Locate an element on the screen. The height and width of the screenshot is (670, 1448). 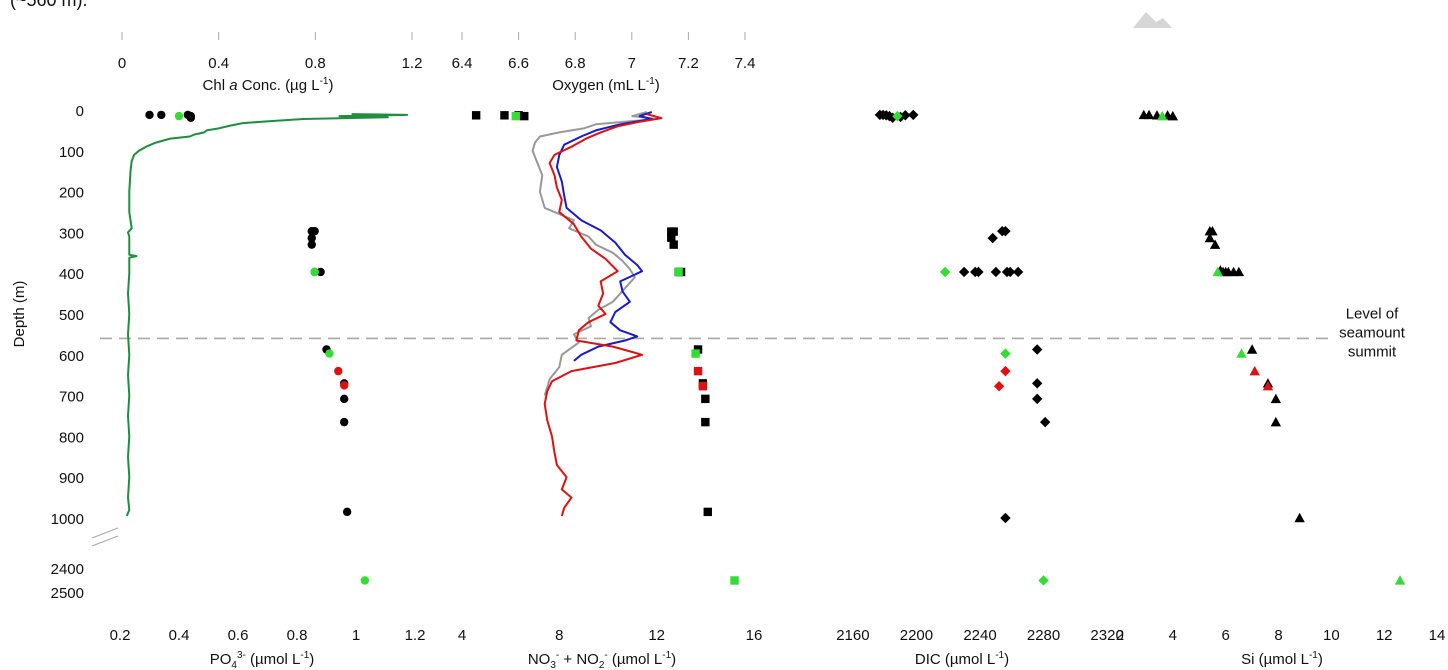
top-tick-label: 0 is located at coordinates (122, 63).